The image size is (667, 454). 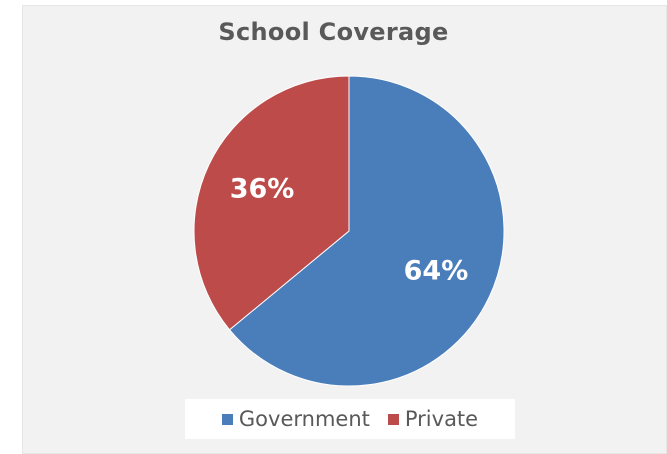 I want to click on data-label-government: 64%, so click(x=436, y=270).